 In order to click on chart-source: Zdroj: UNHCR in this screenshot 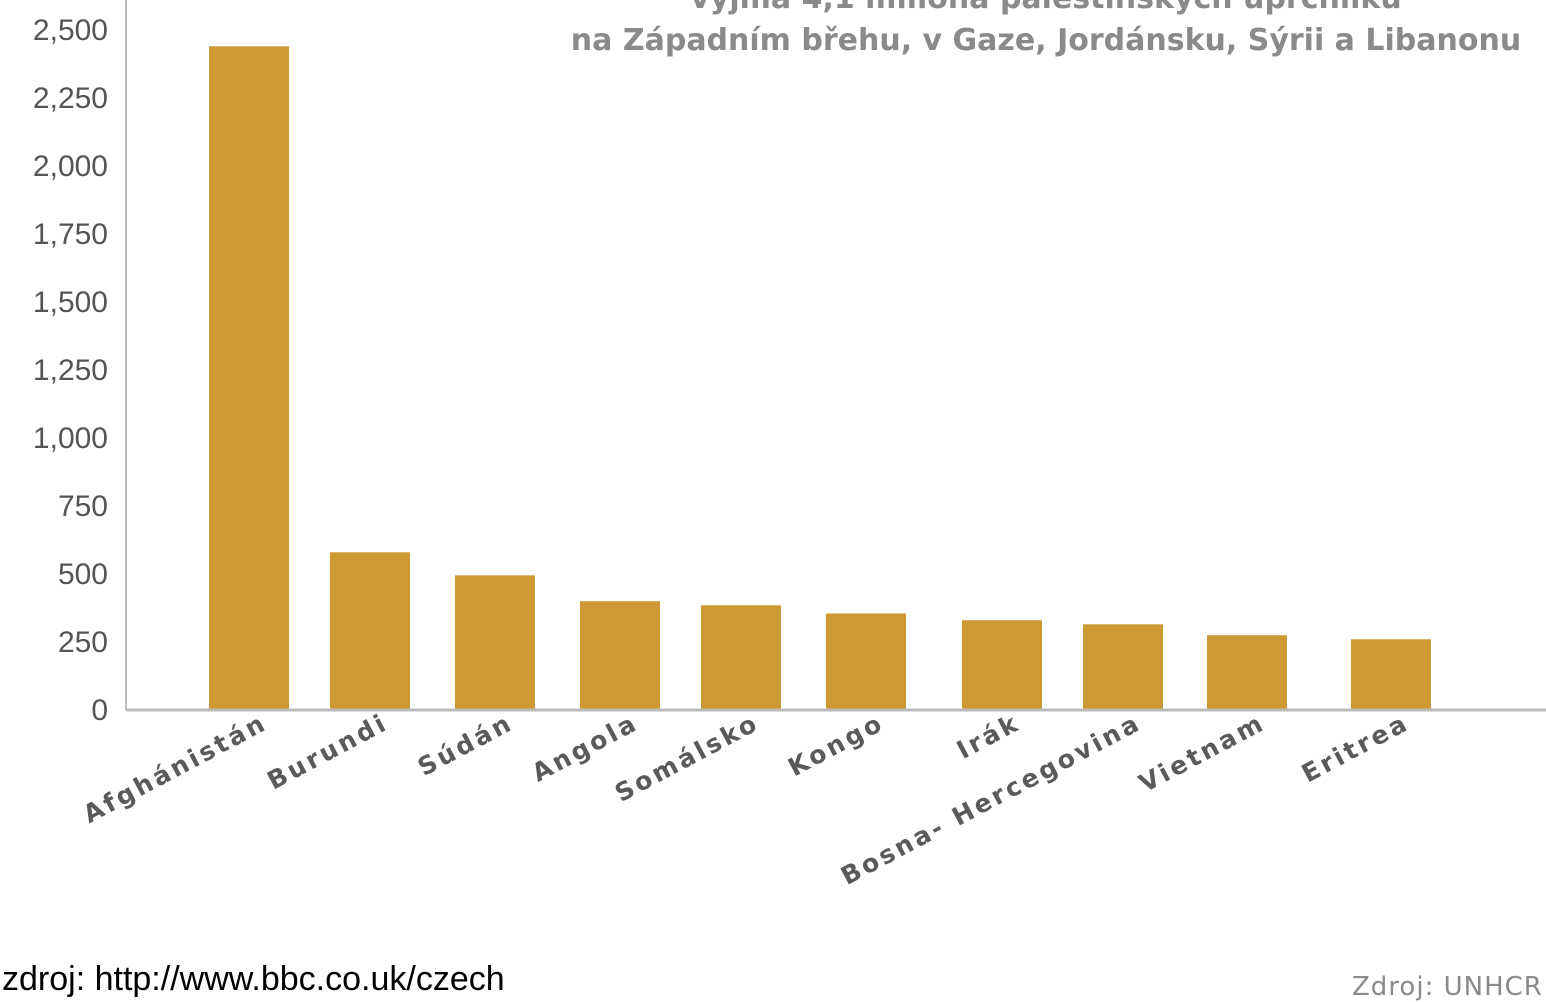, I will do `click(1447, 987)`.